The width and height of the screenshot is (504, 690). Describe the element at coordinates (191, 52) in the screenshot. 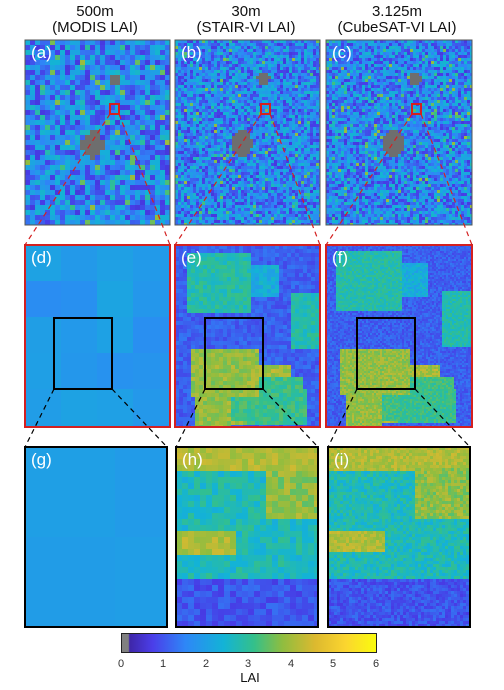

I see `panel-label: (b)` at that location.